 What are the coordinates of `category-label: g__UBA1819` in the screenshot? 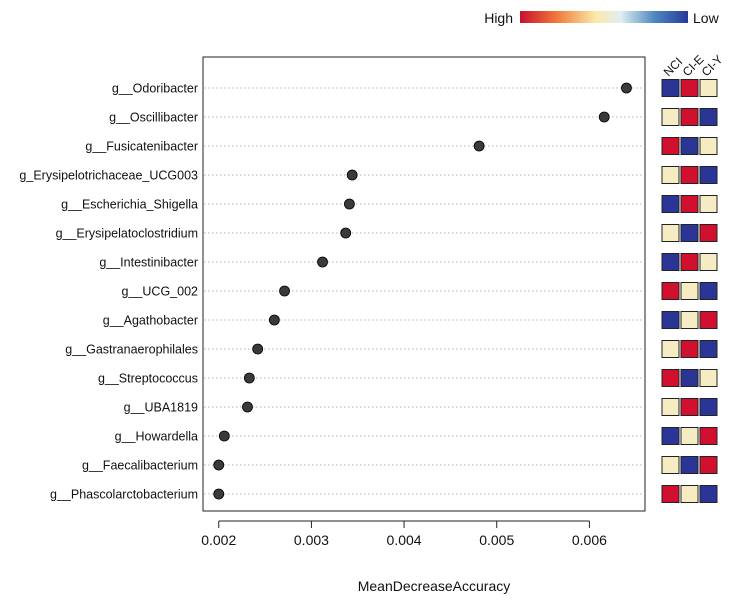 It's located at (161, 408).